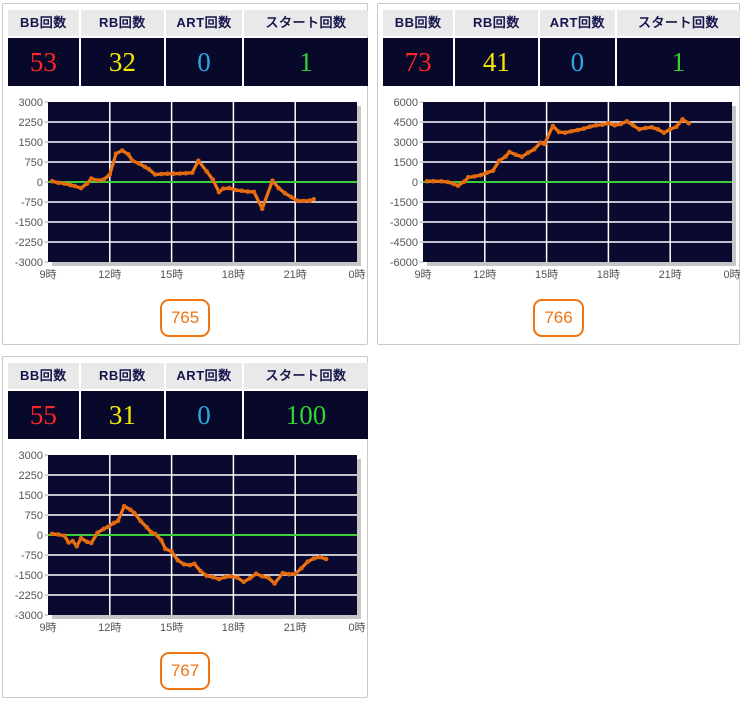 The height and width of the screenshot is (709, 743). Describe the element at coordinates (406, 123) in the screenshot. I see `svg-text: 4500` at that location.